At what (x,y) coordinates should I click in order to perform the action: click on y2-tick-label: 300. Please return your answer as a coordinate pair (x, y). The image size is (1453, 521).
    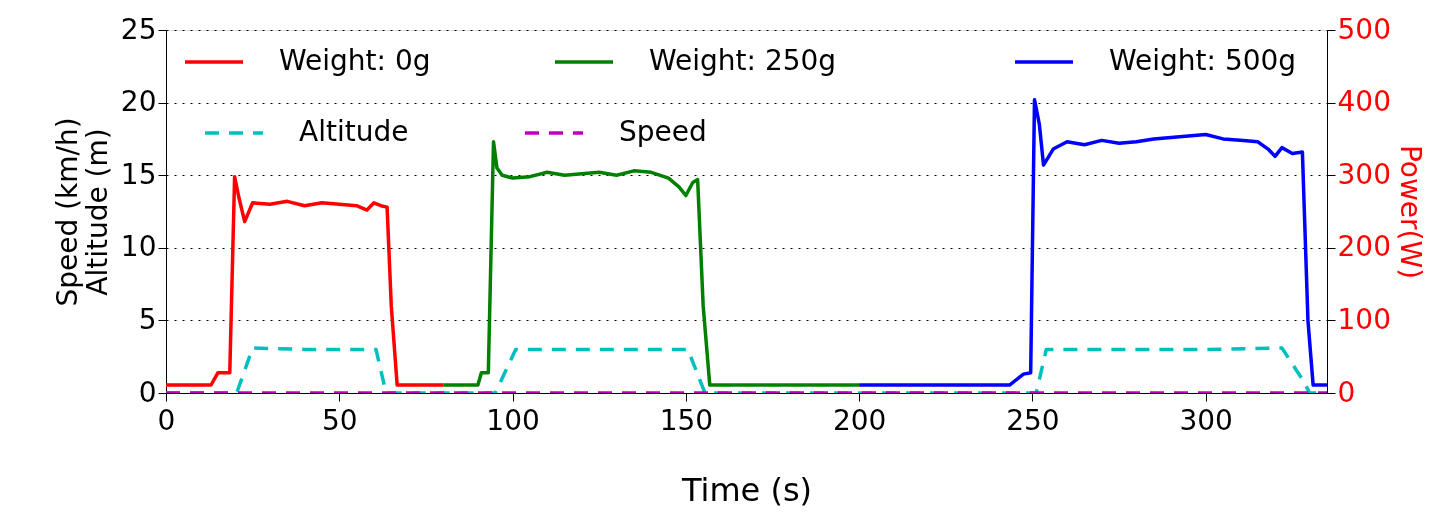
    Looking at the image, I should click on (1364, 174).